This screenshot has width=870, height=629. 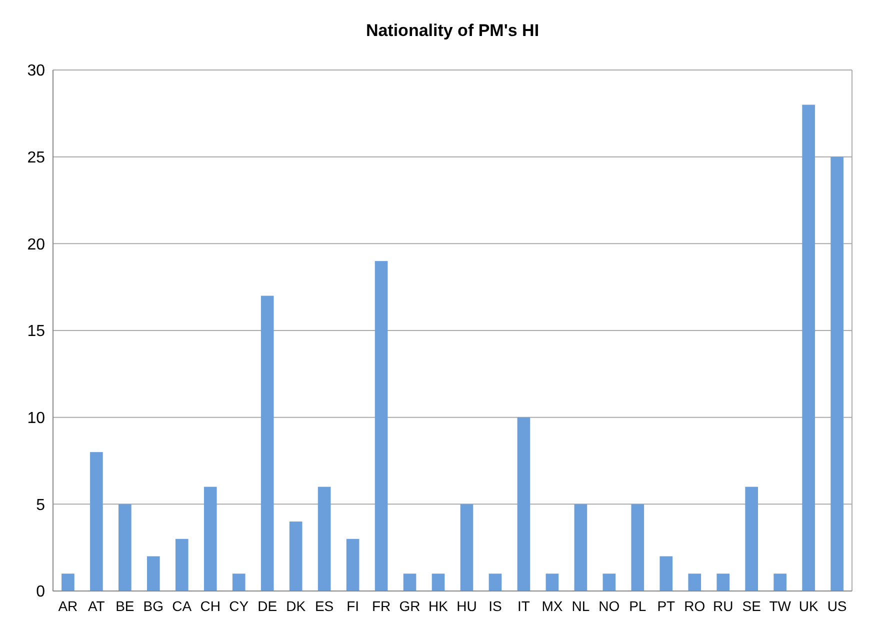 I want to click on x-tick-label: RO, so click(x=695, y=606).